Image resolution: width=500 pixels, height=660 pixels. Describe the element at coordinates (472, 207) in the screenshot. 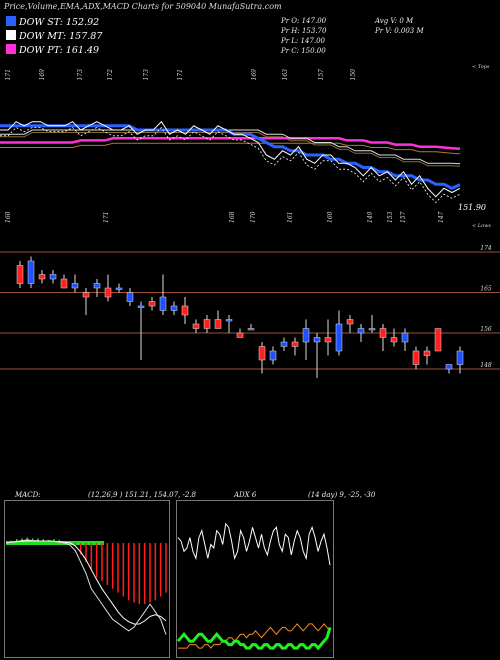

I see `last-price-label: 151.90` at that location.